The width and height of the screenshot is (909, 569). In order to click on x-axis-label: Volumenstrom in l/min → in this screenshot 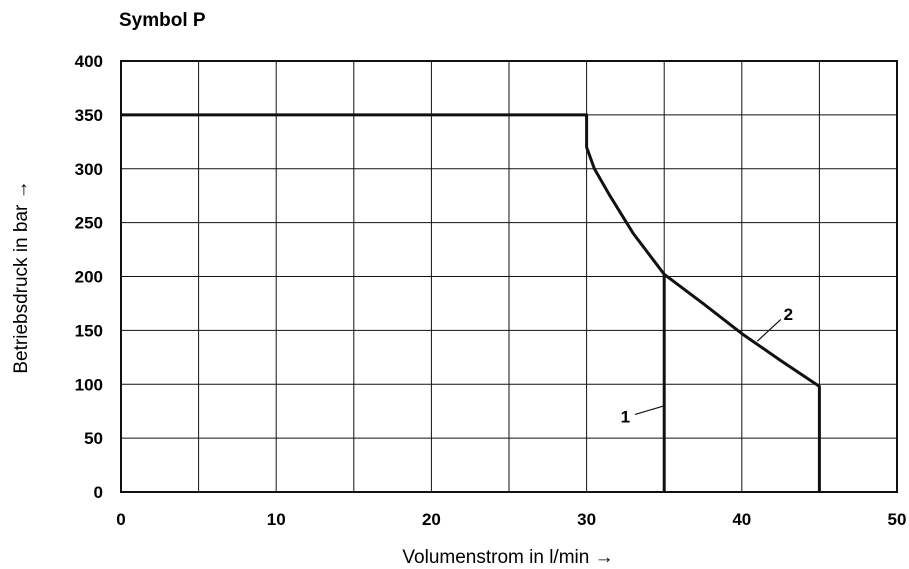, I will do `click(507, 557)`.